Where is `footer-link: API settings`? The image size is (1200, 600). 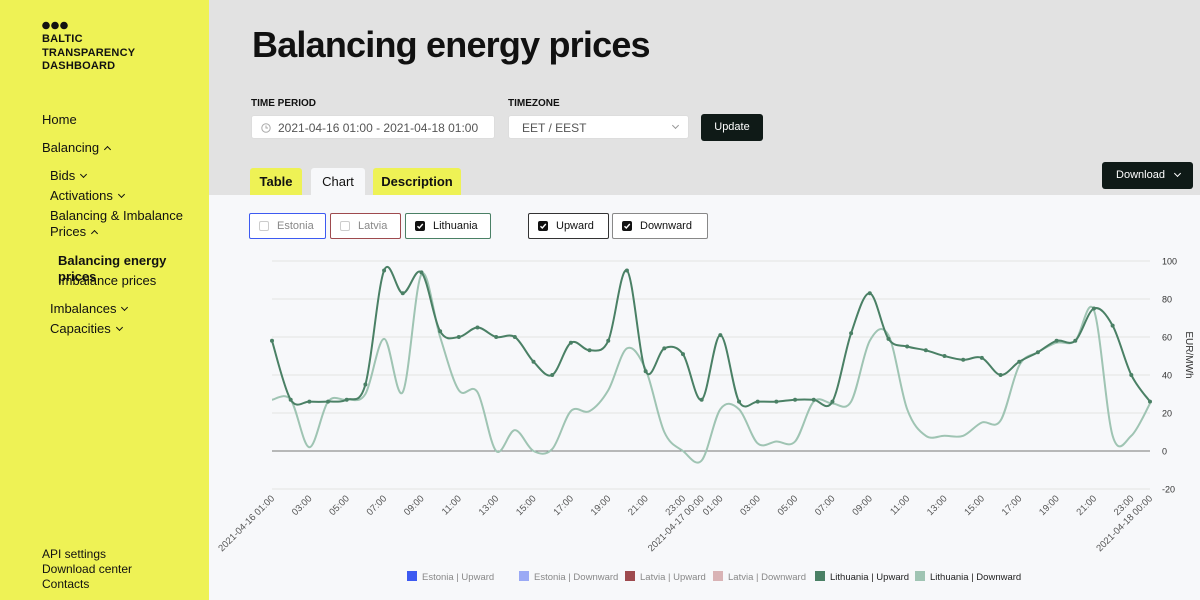 footer-link: API settings is located at coordinates (74, 554).